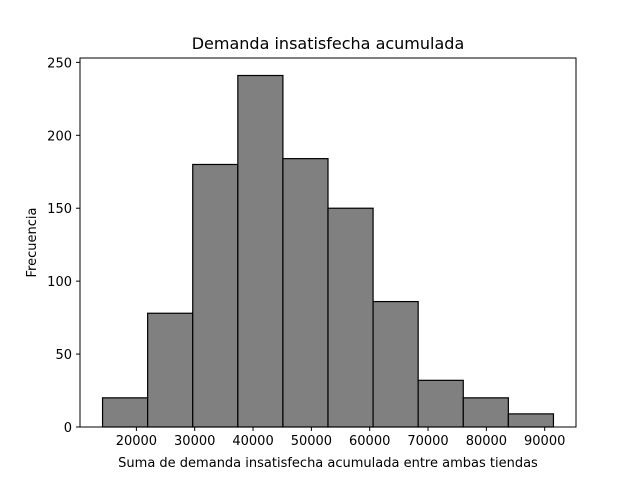 The width and height of the screenshot is (640, 480). What do you see at coordinates (59, 136) in the screenshot?
I see `y-tick-label: 200` at bounding box center [59, 136].